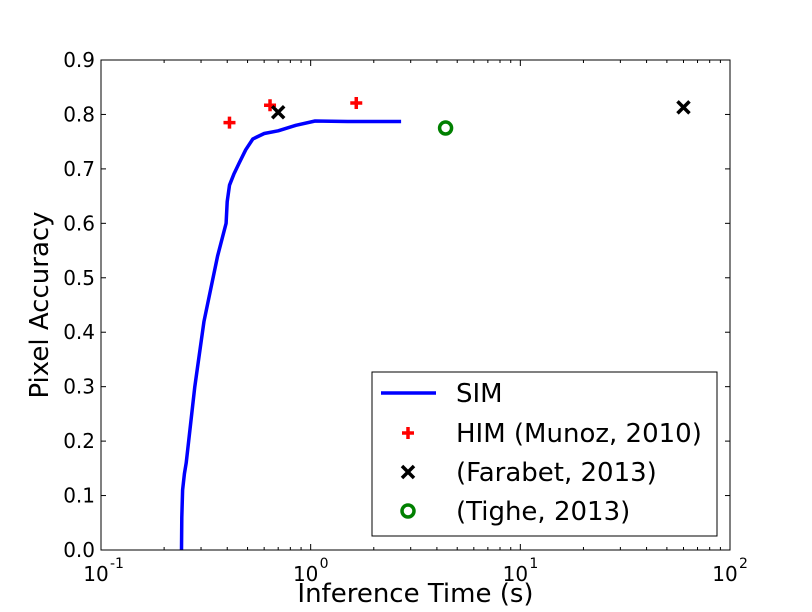 This screenshot has width=812, height=612. What do you see at coordinates (445, 128) in the screenshot?
I see `data-point-circle` at bounding box center [445, 128].